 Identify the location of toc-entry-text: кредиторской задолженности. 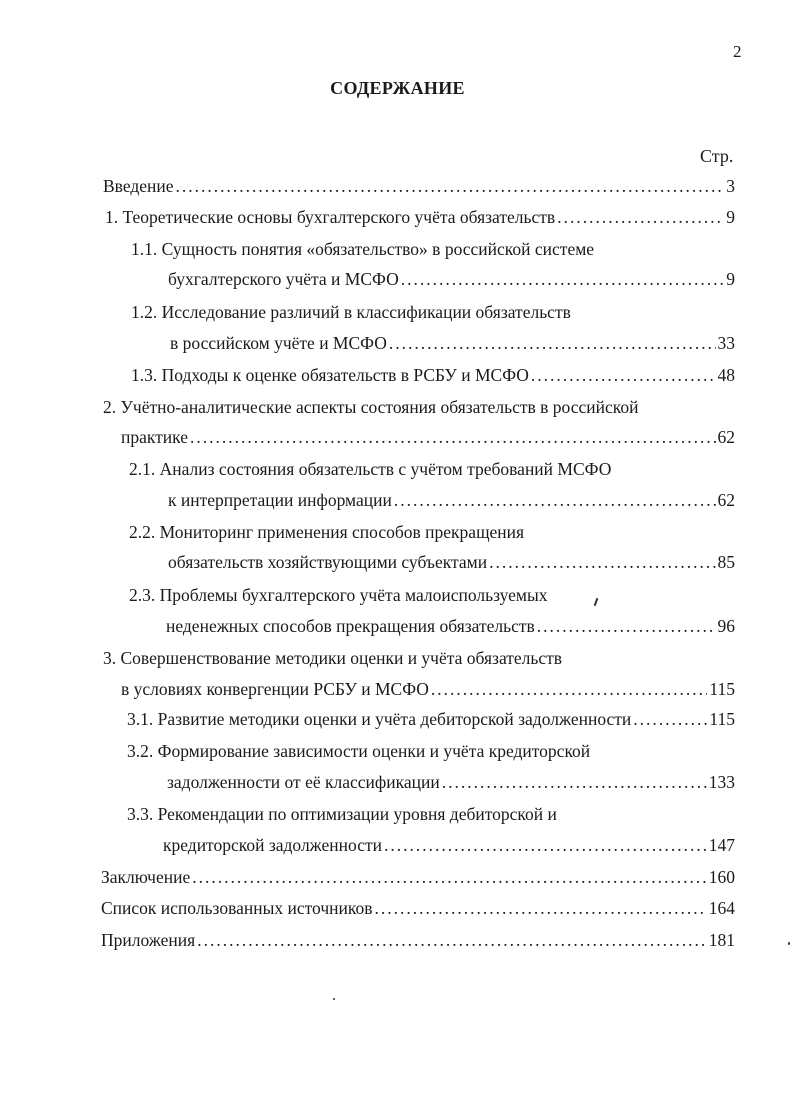
(273, 845).